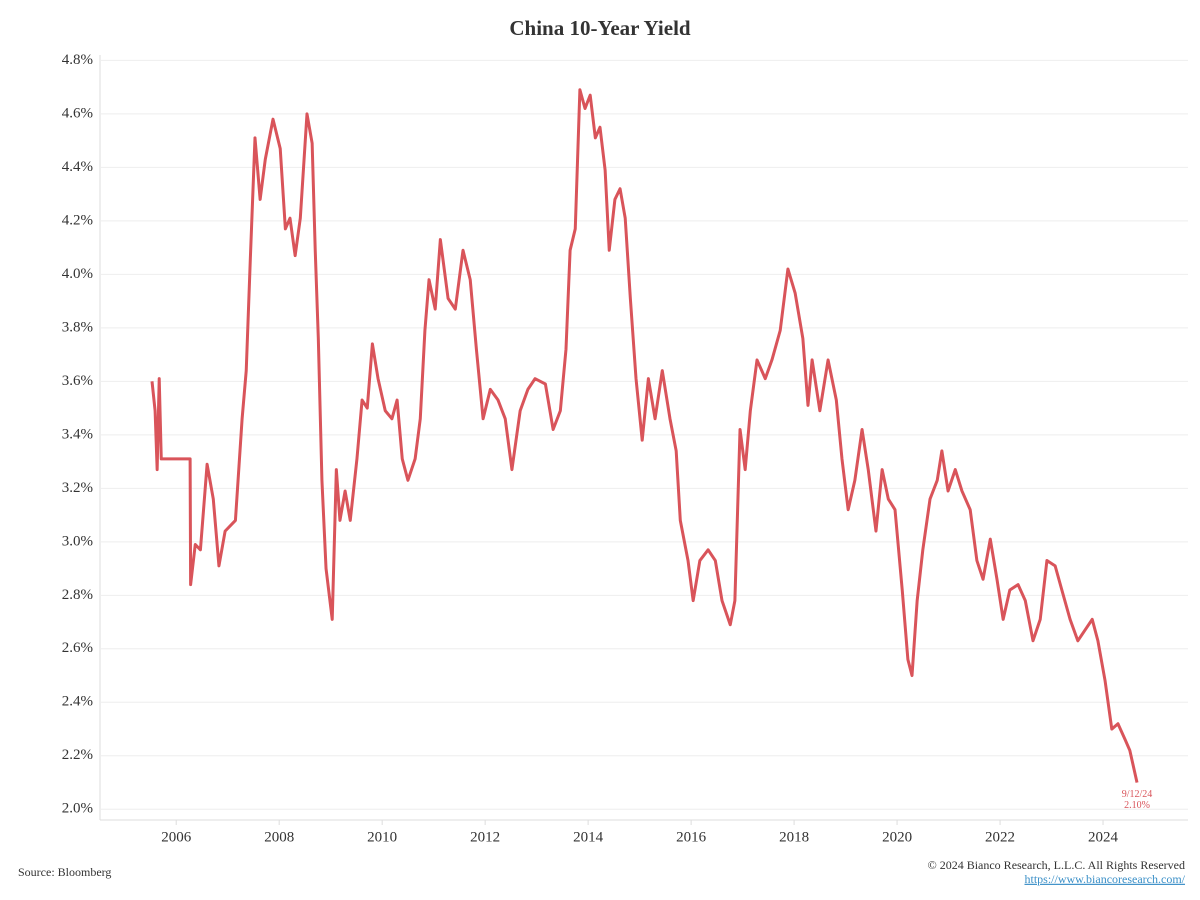 The height and width of the screenshot is (900, 1200). Describe the element at coordinates (64, 872) in the screenshot. I see `source-note: Source: Bloomberg` at that location.